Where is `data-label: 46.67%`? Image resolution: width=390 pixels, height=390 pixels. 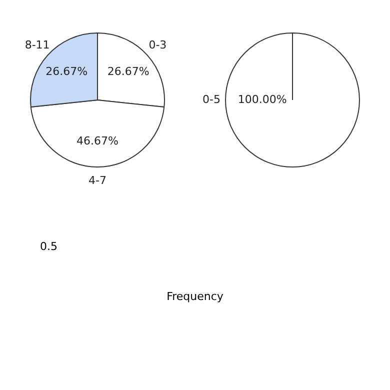
data-label: 46.67% is located at coordinates (97, 141).